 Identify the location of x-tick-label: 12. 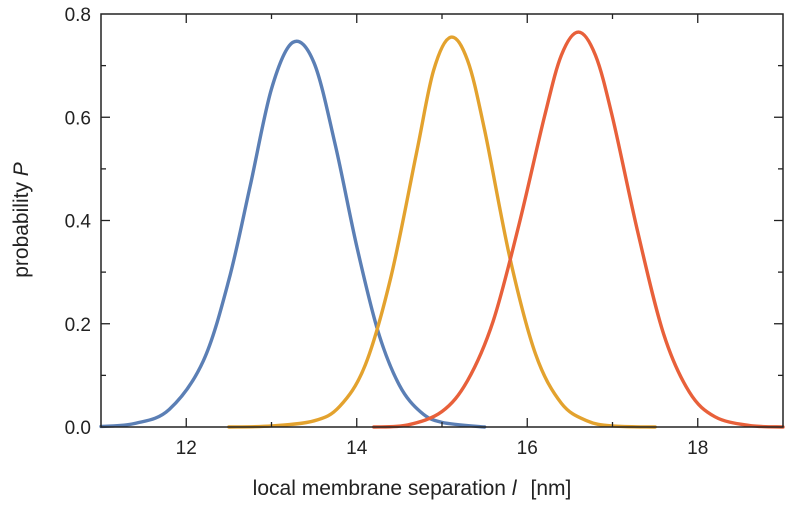
(186, 448).